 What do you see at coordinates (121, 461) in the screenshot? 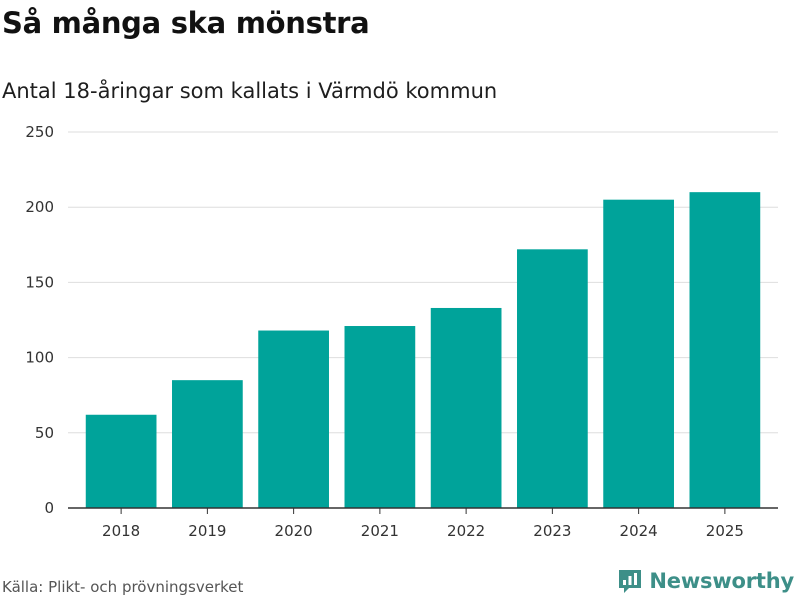
I see `bar-2018` at bounding box center [121, 461].